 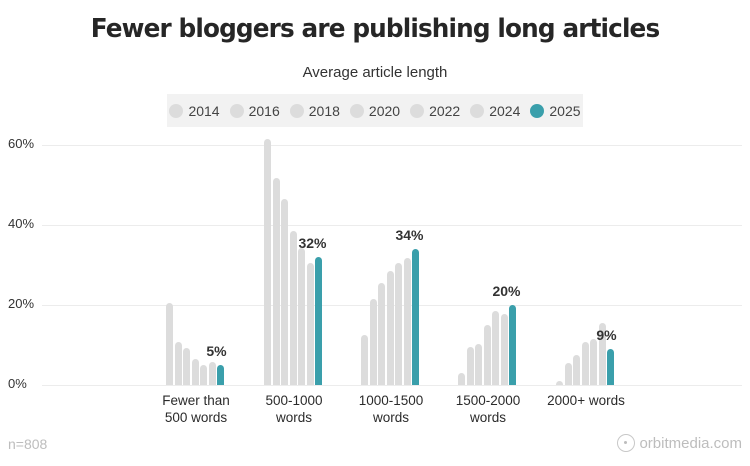 I want to click on x-category-label-line: 1500-2000, so click(x=488, y=400).